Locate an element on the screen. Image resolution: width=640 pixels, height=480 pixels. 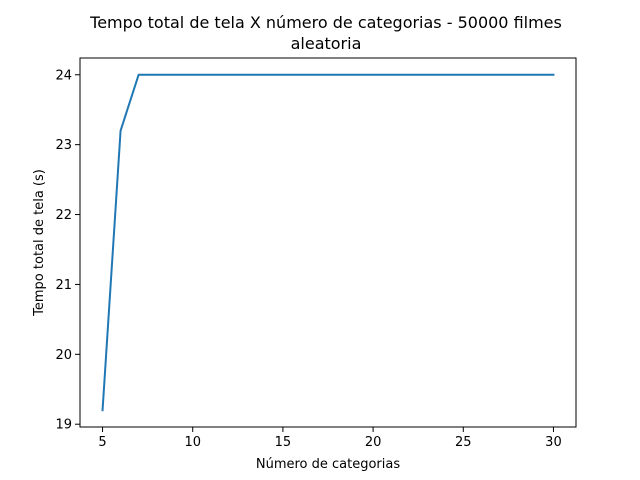
x-tick-label: 15 is located at coordinates (283, 442).